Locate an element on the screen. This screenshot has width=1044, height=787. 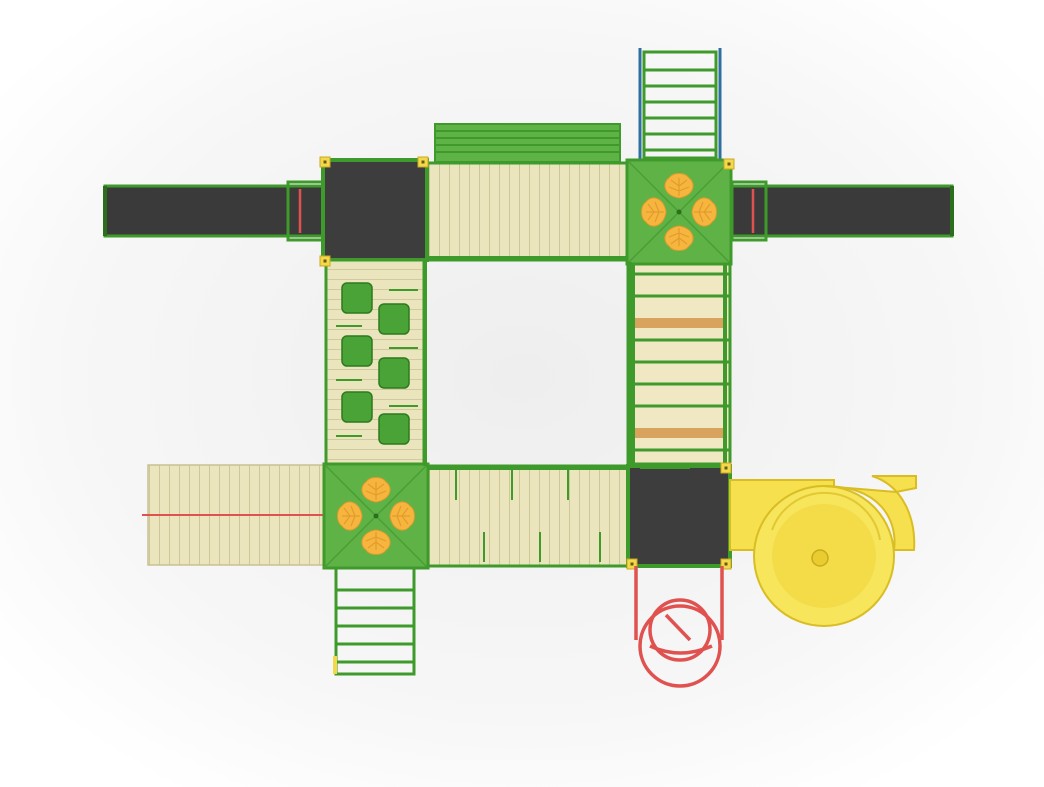
rope-climber is located at coordinates (679, 627).